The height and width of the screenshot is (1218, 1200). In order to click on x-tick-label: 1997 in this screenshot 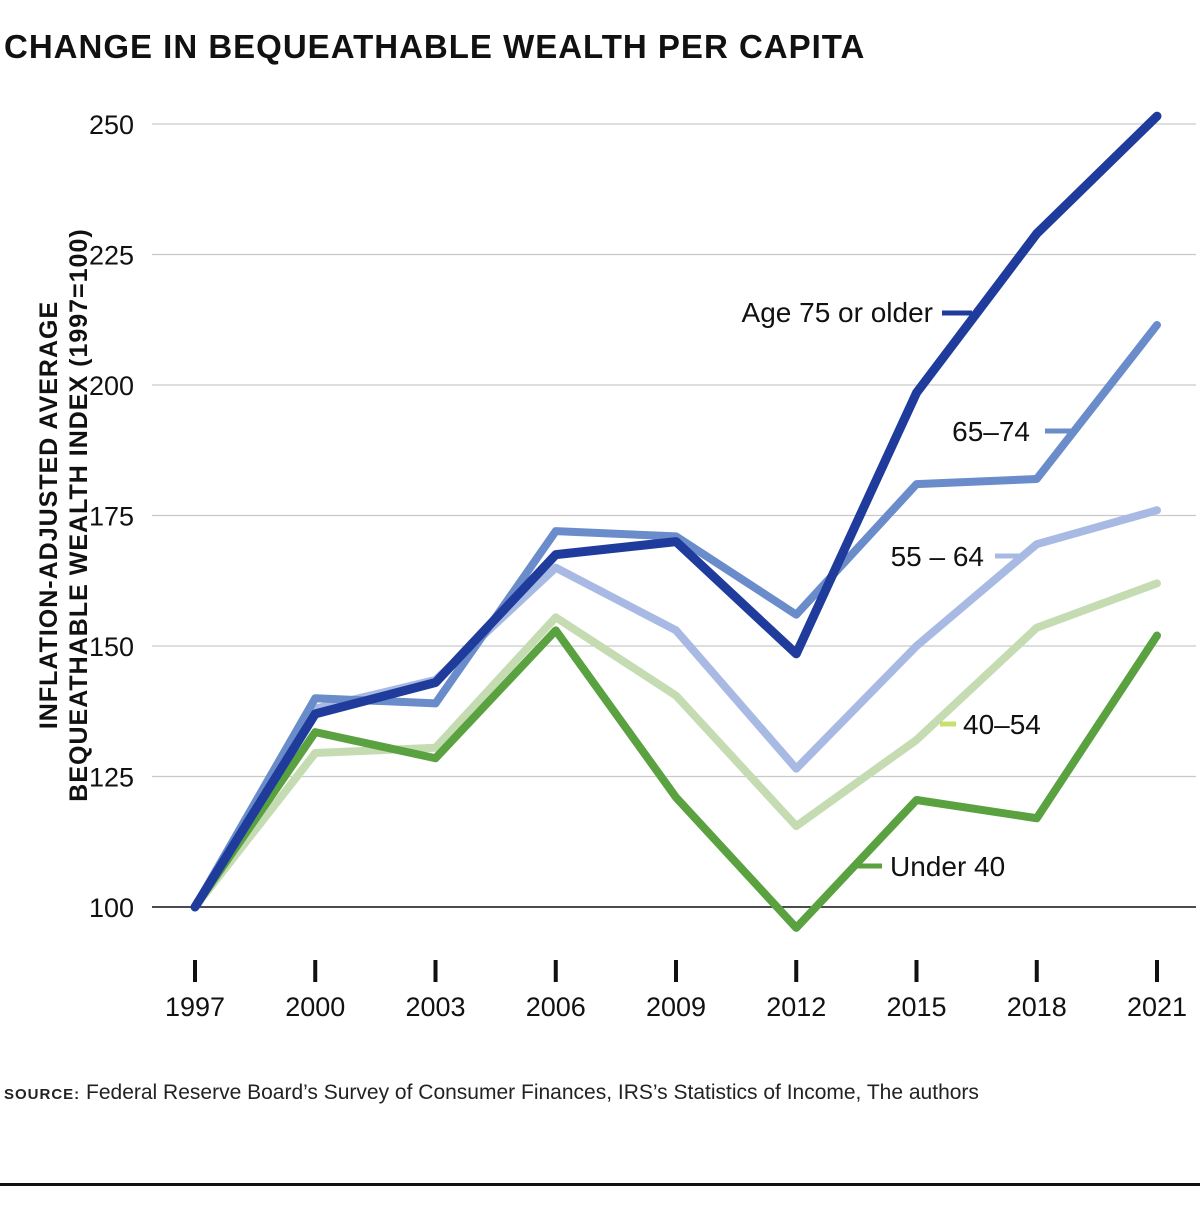, I will do `click(195, 1007)`.